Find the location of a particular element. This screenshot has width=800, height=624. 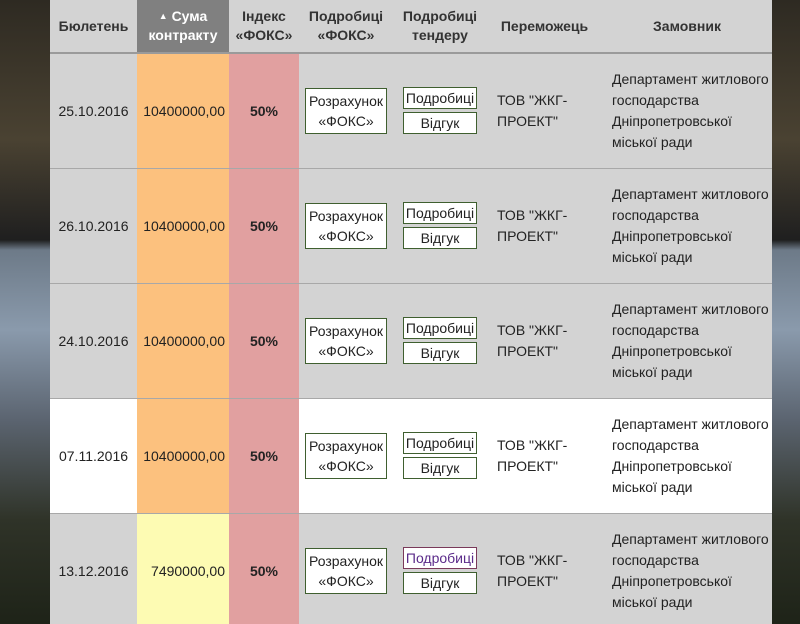

column-header-customer: Замовник is located at coordinates (687, 26).